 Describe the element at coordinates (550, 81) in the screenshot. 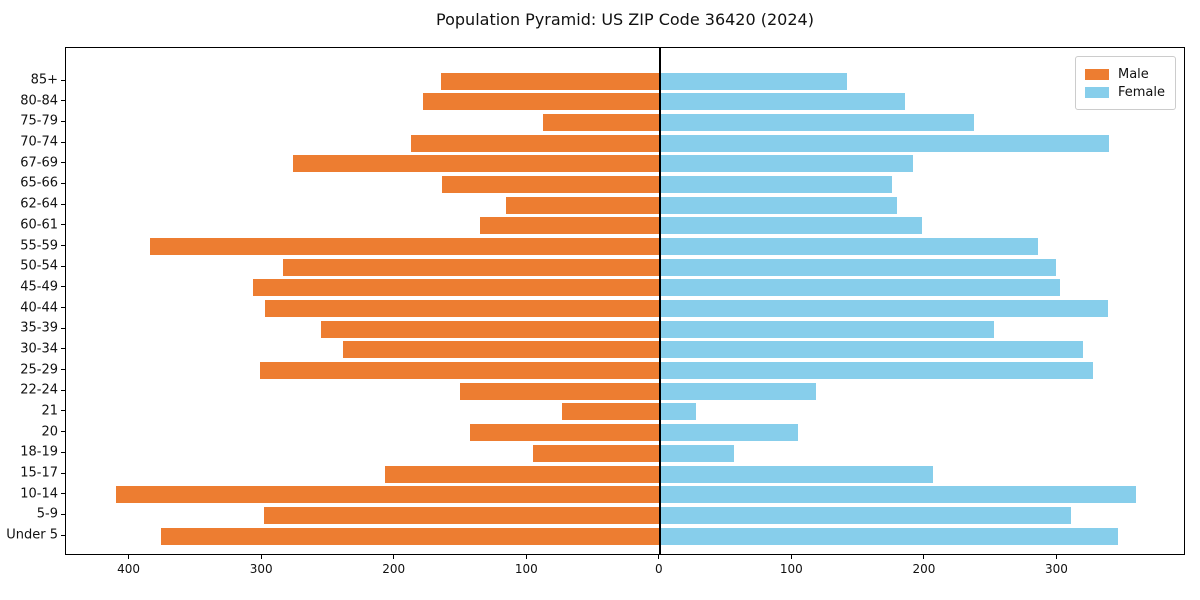

I see `bar-male-85+` at that location.